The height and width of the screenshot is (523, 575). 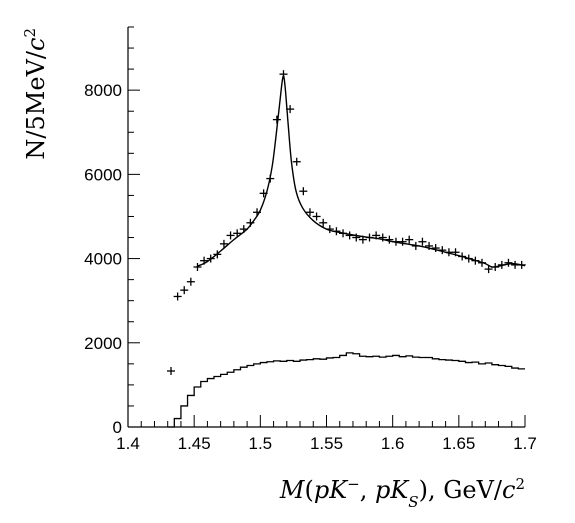 I want to click on x-tick-label: 1.4, so click(x=128, y=443).